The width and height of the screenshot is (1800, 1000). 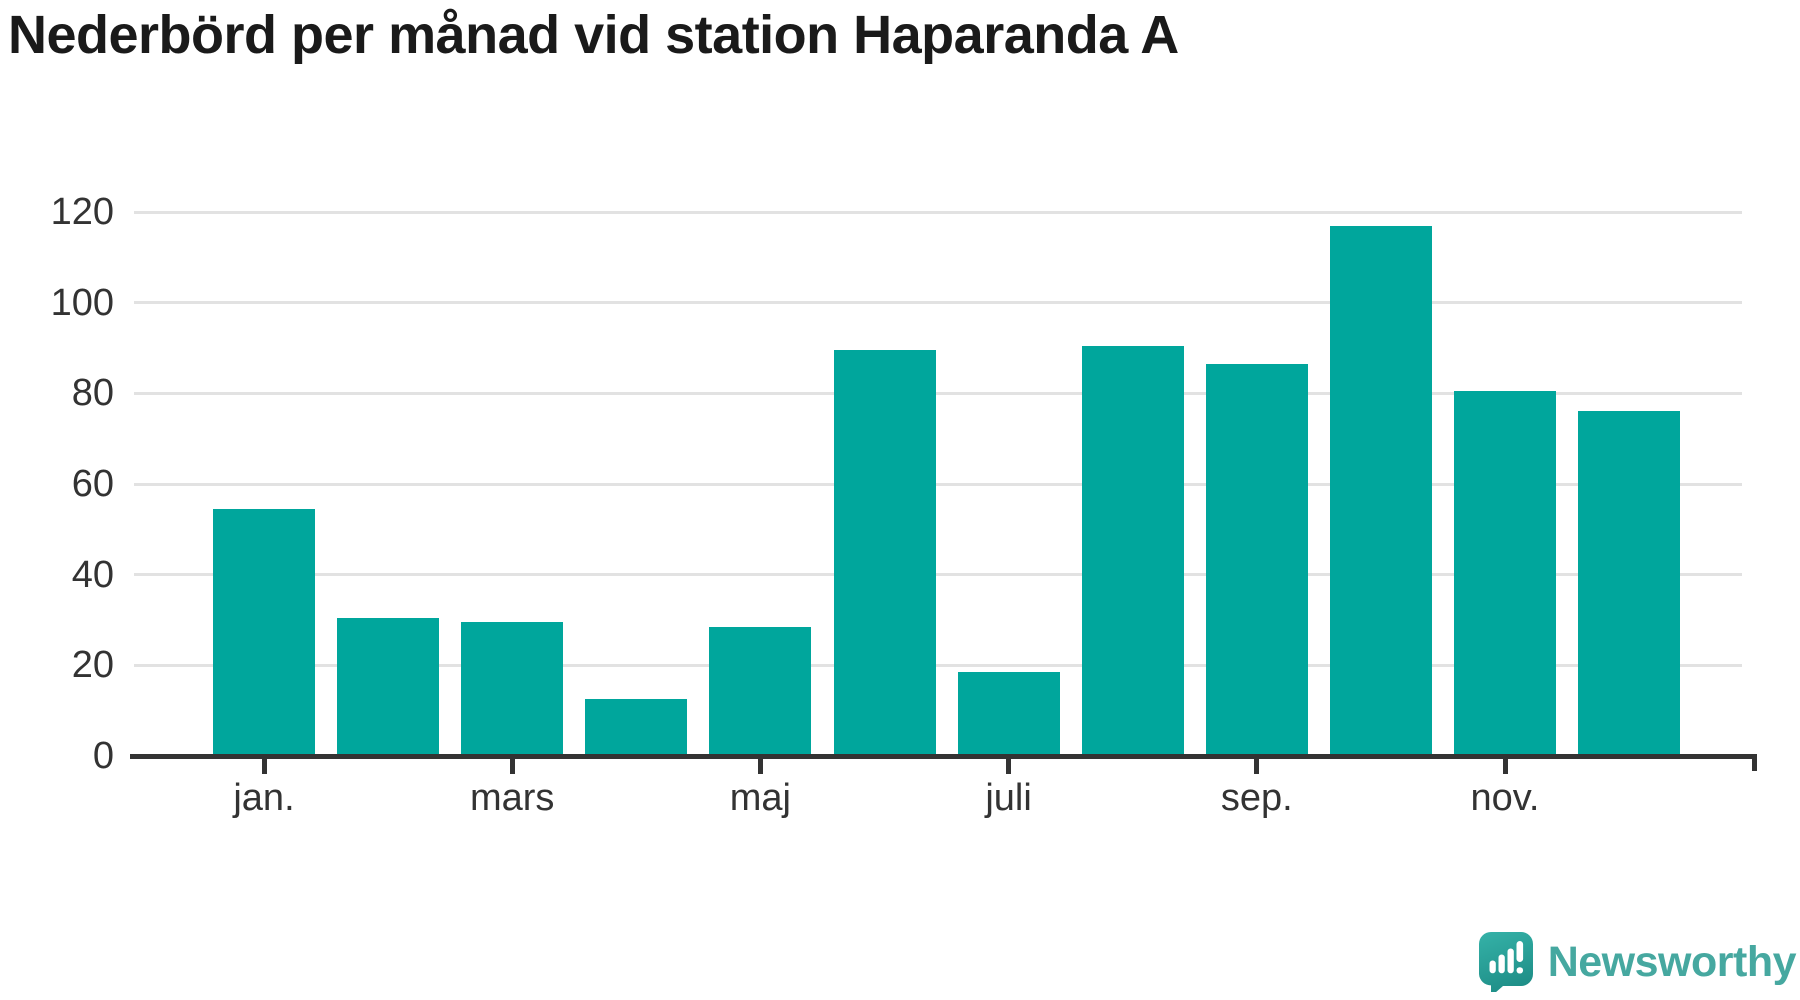 What do you see at coordinates (1008, 798) in the screenshot?
I see `x-axis-tick-label: juli` at bounding box center [1008, 798].